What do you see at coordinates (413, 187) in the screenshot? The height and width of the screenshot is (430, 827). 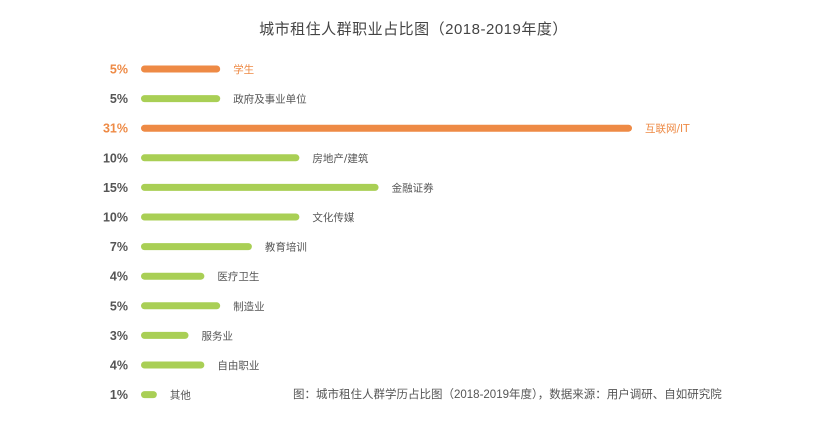 I see `category-label: 金融证券` at bounding box center [413, 187].